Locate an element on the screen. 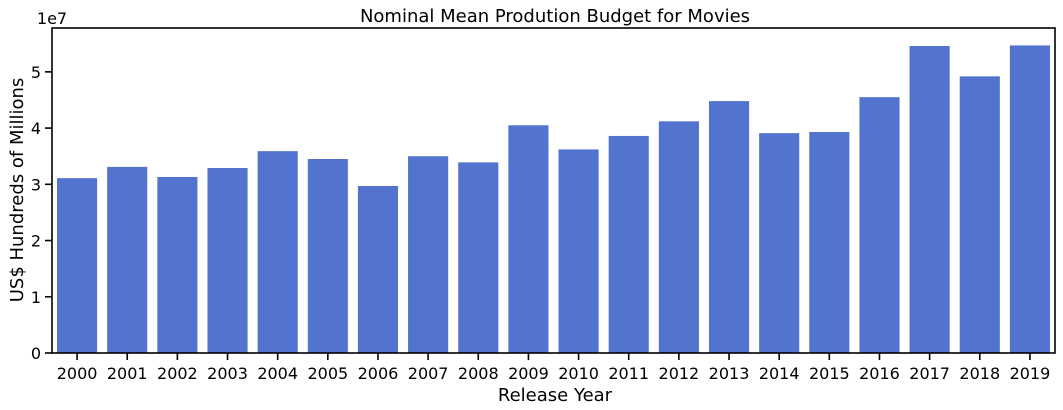 This screenshot has width=1063, height=410. bar-2018 is located at coordinates (979, 215).